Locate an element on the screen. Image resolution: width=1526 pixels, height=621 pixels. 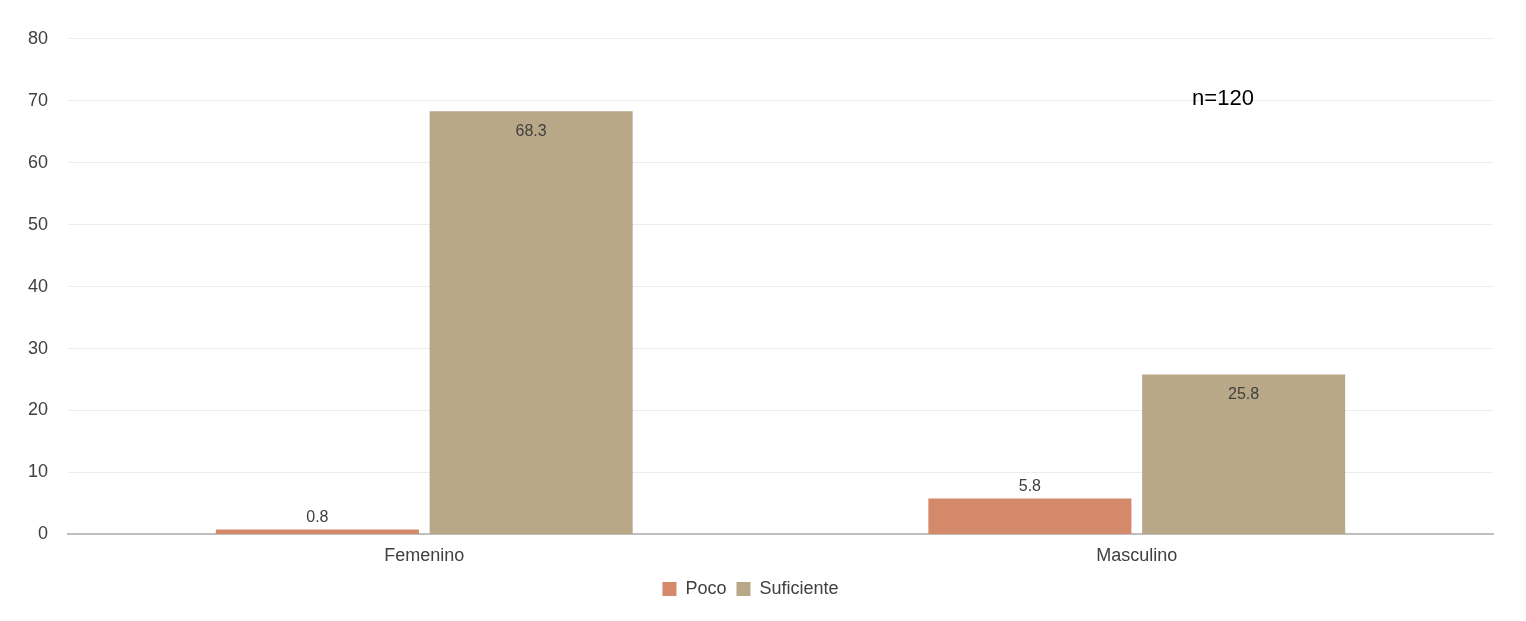
y-tick-label: 60 is located at coordinates (38, 161).